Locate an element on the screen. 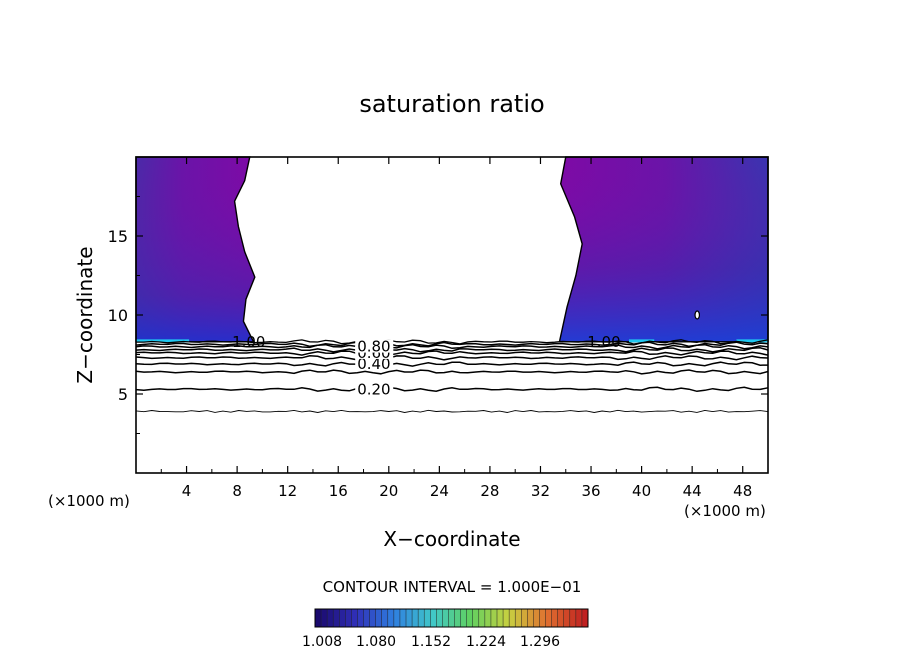 The width and height of the screenshot is (904, 654). contour-label: 0.80 is located at coordinates (373, 347).